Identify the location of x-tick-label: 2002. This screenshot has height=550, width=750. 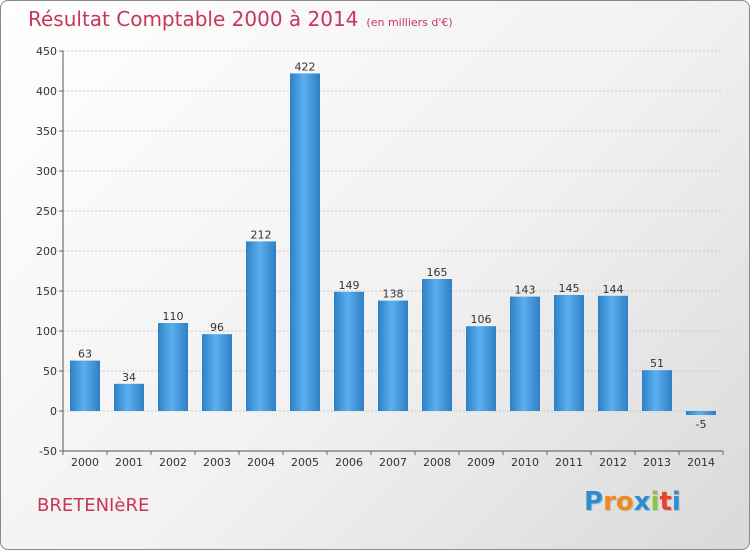
(173, 462).